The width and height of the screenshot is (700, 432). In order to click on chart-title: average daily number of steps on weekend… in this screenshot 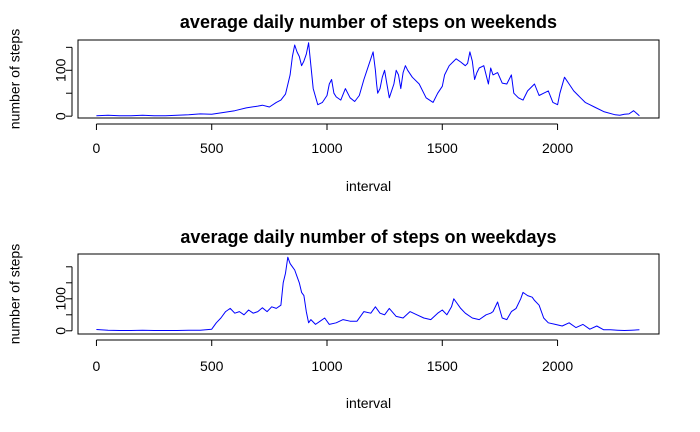, I will do `click(368, 22)`.